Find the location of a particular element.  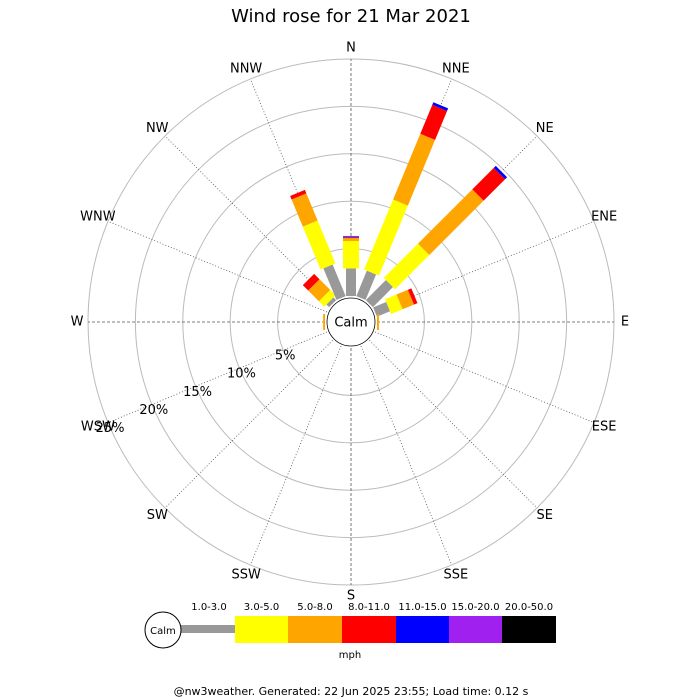

calm-circle is located at coordinates (351, 322).